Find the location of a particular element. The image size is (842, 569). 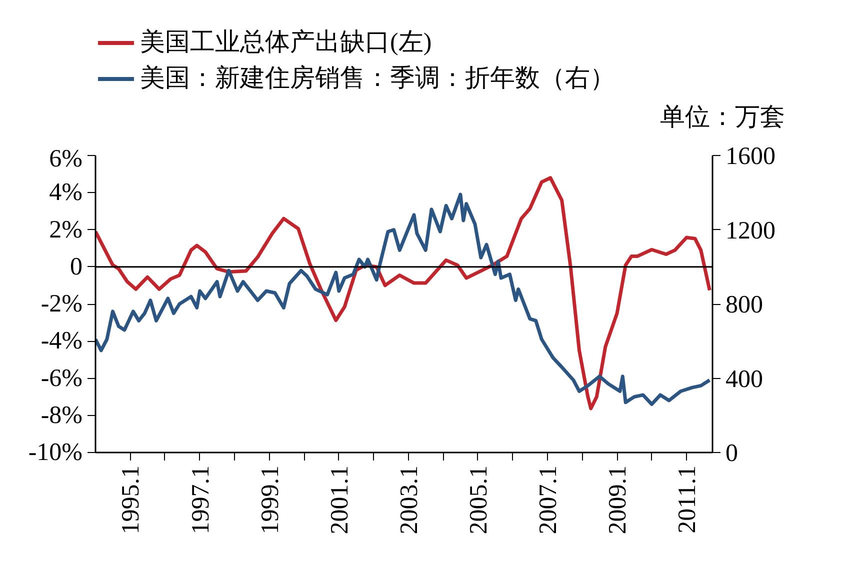

x-tick-label: 1997.1 is located at coordinates (200, 500).